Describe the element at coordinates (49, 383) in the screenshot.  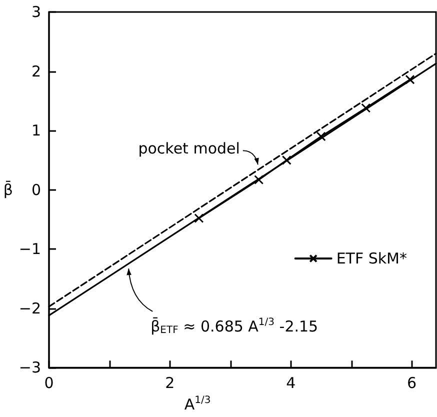
I see `x-tick-label: 0` at that location.